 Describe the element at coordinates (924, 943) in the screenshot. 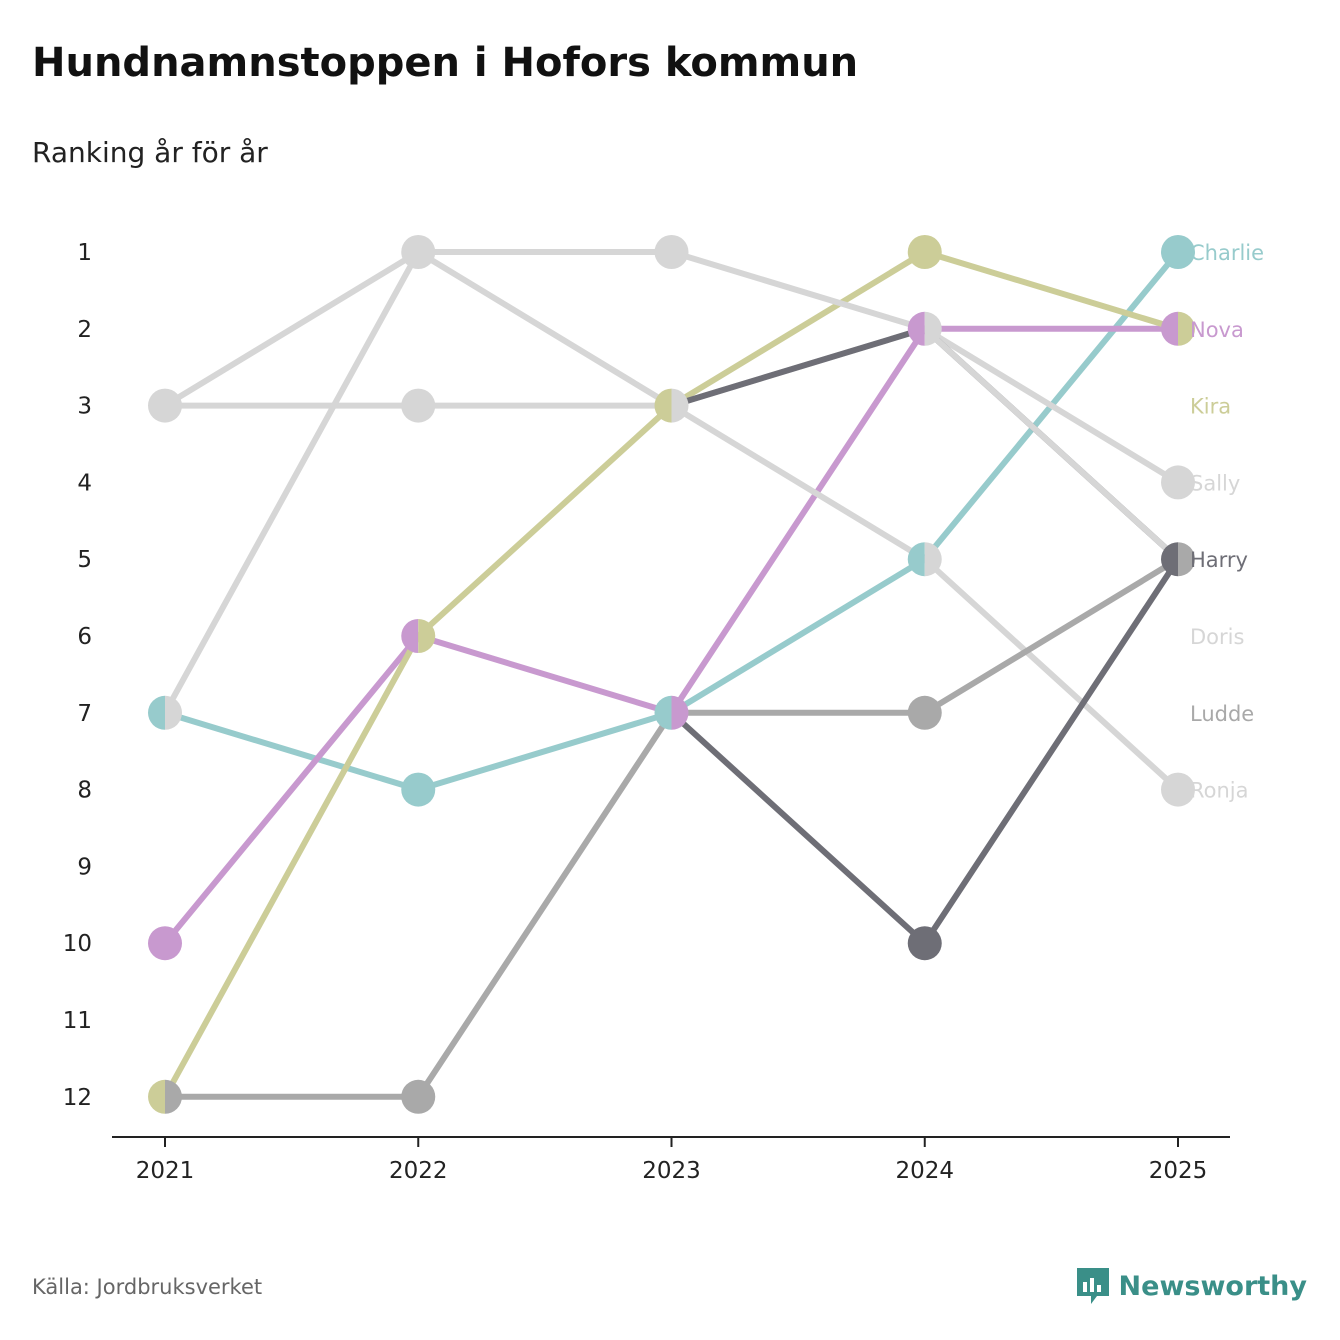

I see `series-point-harry-2024` at that location.